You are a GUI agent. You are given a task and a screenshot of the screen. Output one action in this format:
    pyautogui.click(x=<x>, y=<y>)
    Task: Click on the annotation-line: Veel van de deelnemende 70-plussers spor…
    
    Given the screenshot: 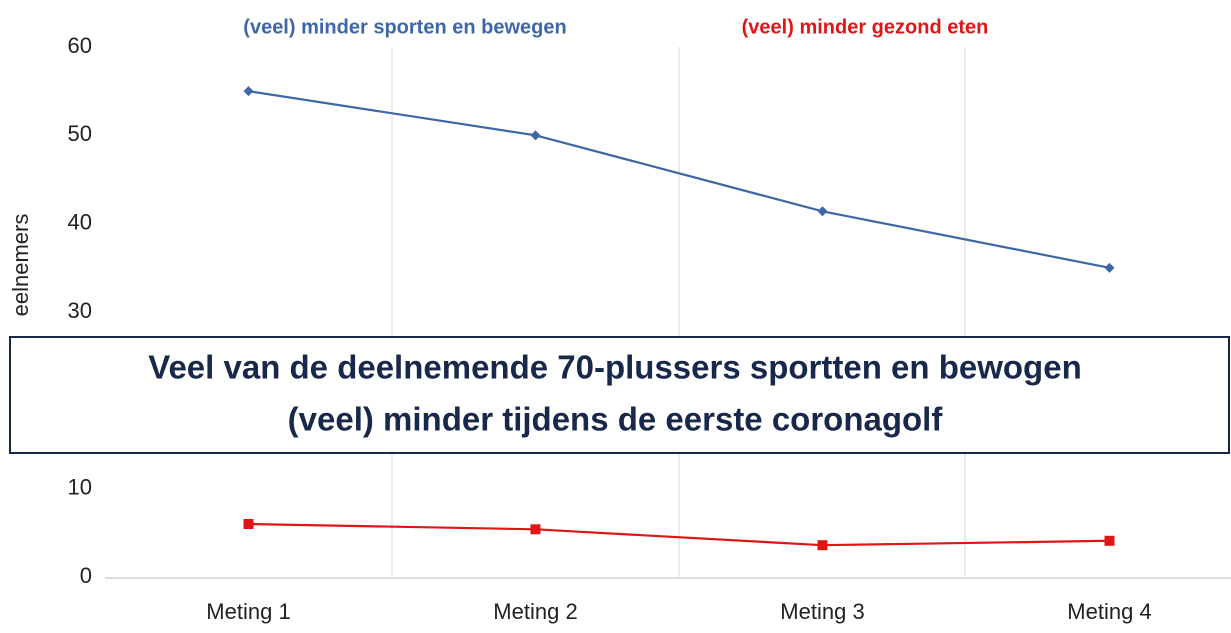 What is the action you would take?
    pyautogui.click(x=614, y=367)
    